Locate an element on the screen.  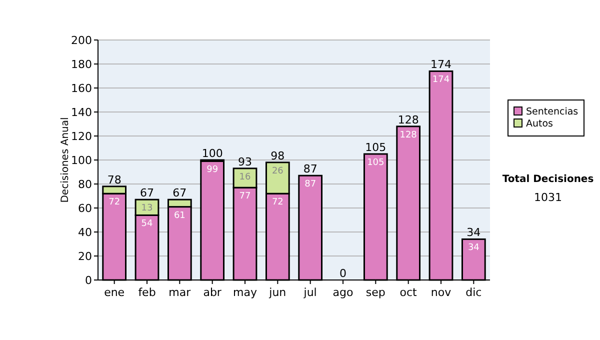
legend-label: Autos is located at coordinates (540, 124).